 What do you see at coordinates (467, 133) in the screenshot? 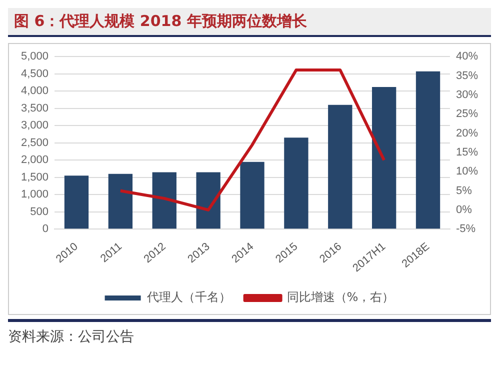
I see `y2-tick-label: 20%` at bounding box center [467, 133].